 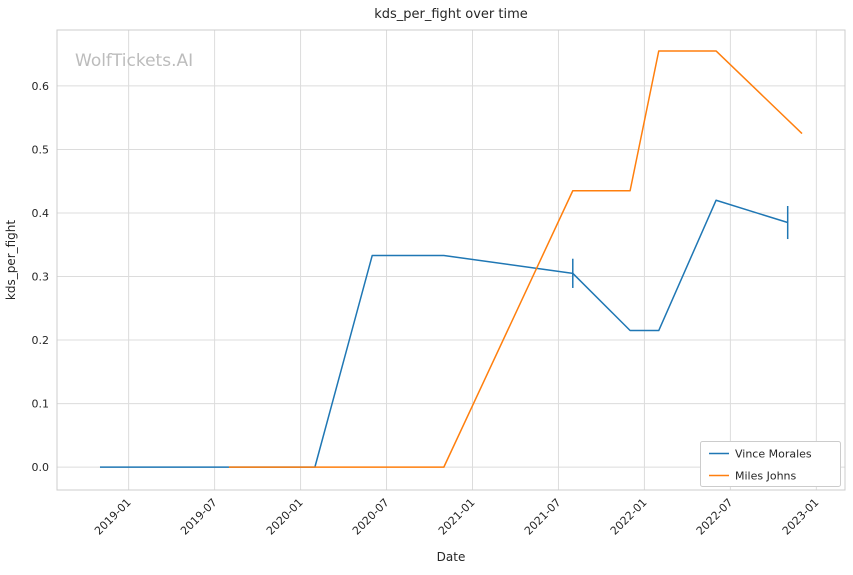 What do you see at coordinates (715, 517) in the screenshot?
I see `x-tick-label: 2022-07` at bounding box center [715, 517].